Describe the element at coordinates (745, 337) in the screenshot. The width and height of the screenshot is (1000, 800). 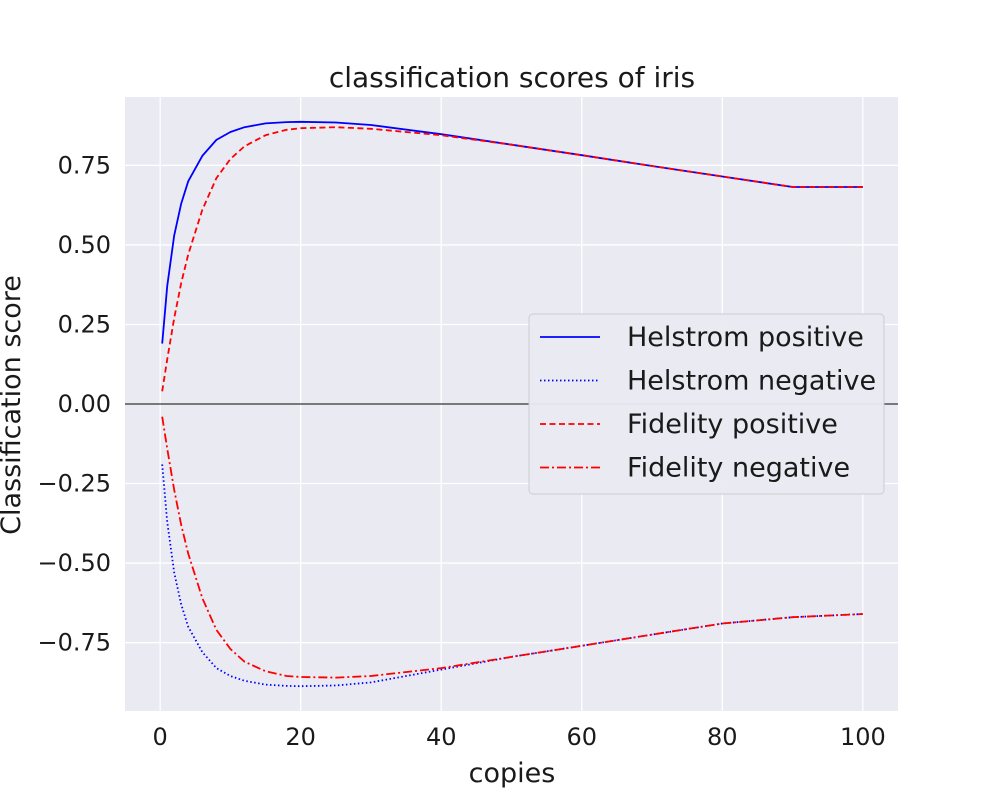
I see `legend-label-0: Helstrom positive` at that location.